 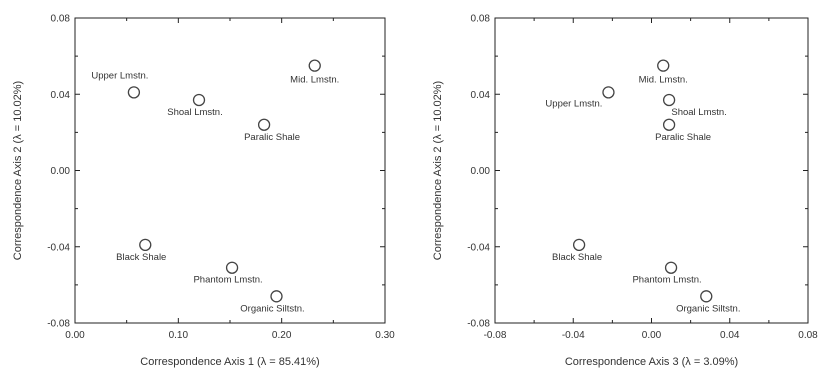 What do you see at coordinates (573, 335) in the screenshot?
I see `x-tick-label: -0.04` at bounding box center [573, 335].